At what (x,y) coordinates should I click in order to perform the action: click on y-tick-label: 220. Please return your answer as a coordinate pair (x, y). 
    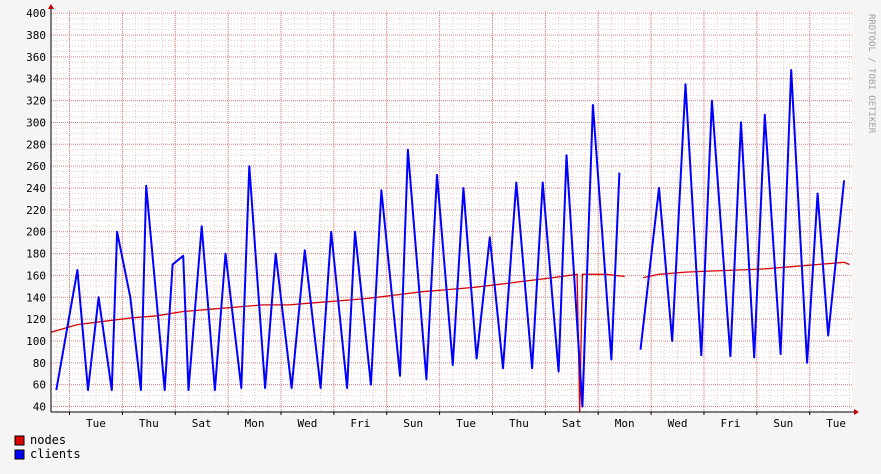
    Looking at the image, I should click on (36, 210).